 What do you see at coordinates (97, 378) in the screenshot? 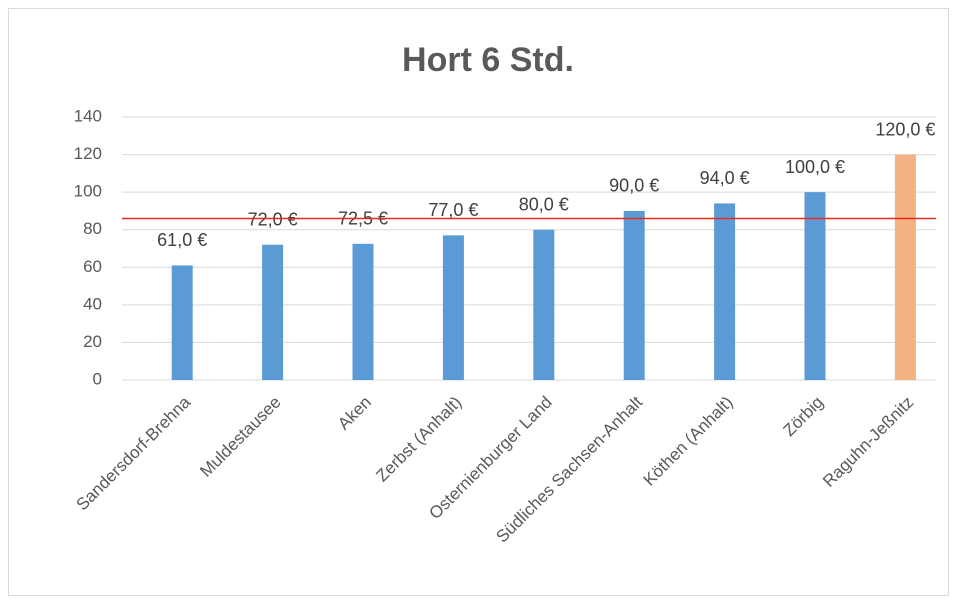
I see `y-tick-label: 0` at bounding box center [97, 378].